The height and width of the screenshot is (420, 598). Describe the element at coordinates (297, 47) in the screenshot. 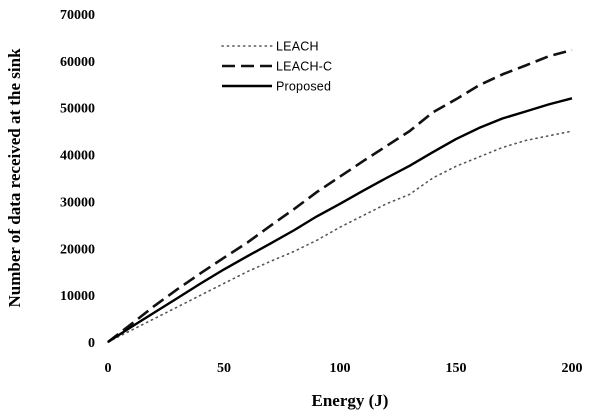

I see `legend-label: LEACH` at that location.